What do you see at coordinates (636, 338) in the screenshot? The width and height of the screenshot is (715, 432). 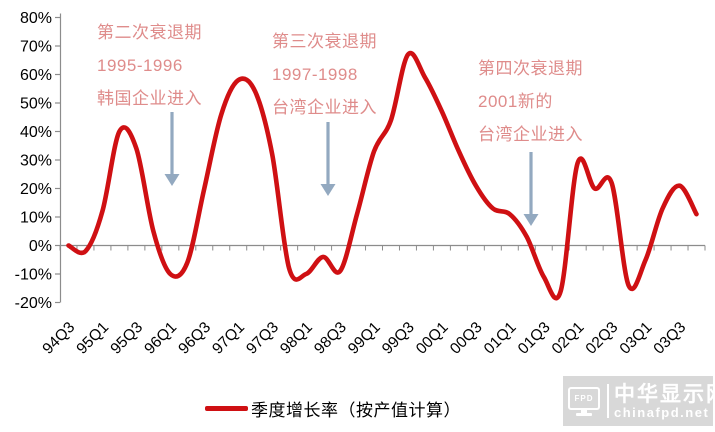 I see `x-axis-label: 03Q1` at bounding box center [636, 338].